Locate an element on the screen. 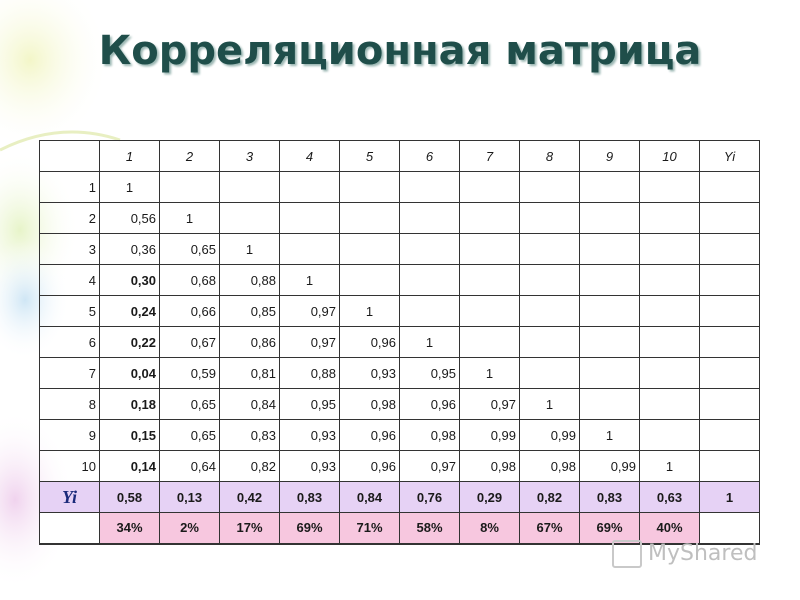  yi-cell: 0,29 is located at coordinates (489, 497).